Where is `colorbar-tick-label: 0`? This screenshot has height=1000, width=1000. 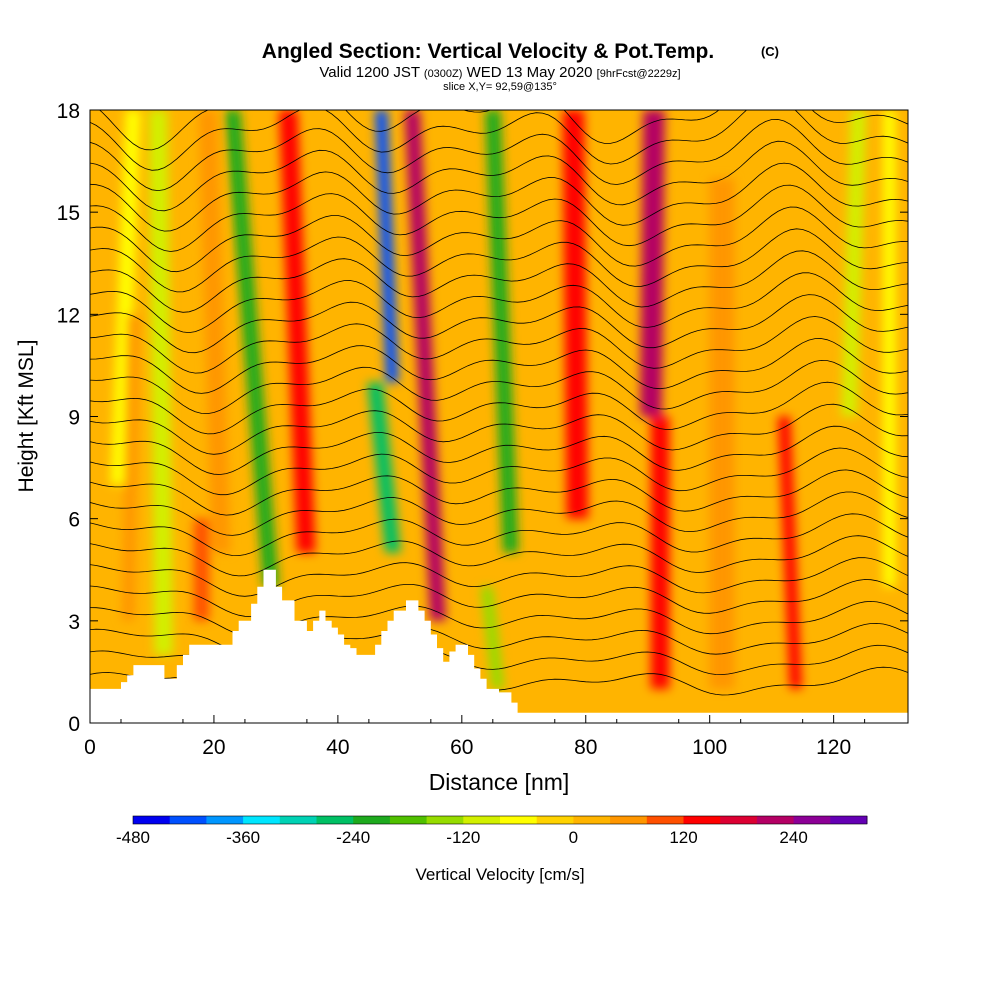 colorbar-tick-label: 0 is located at coordinates (573, 837).